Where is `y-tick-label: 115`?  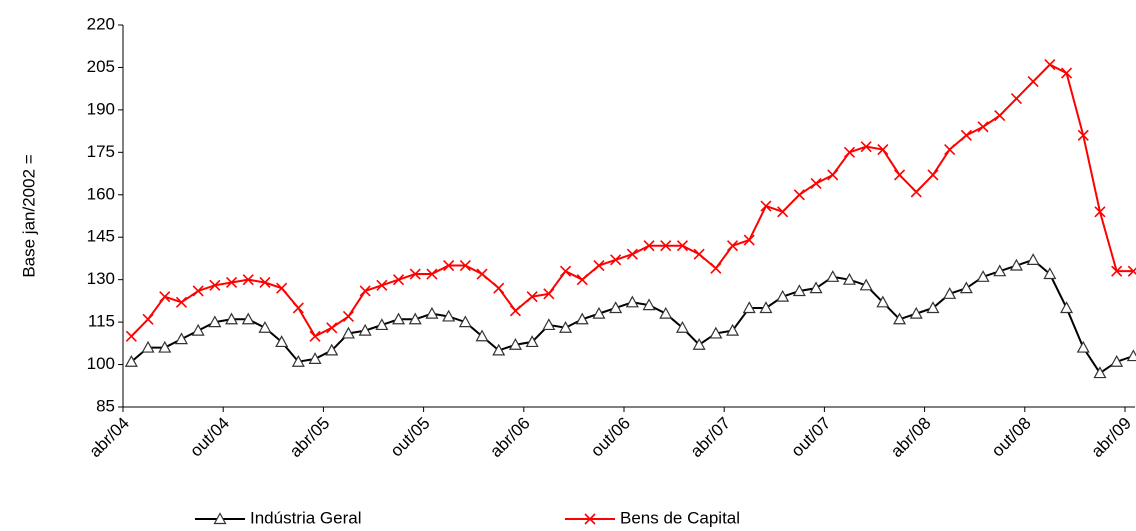
y-tick-label: 115 is located at coordinates (101, 321).